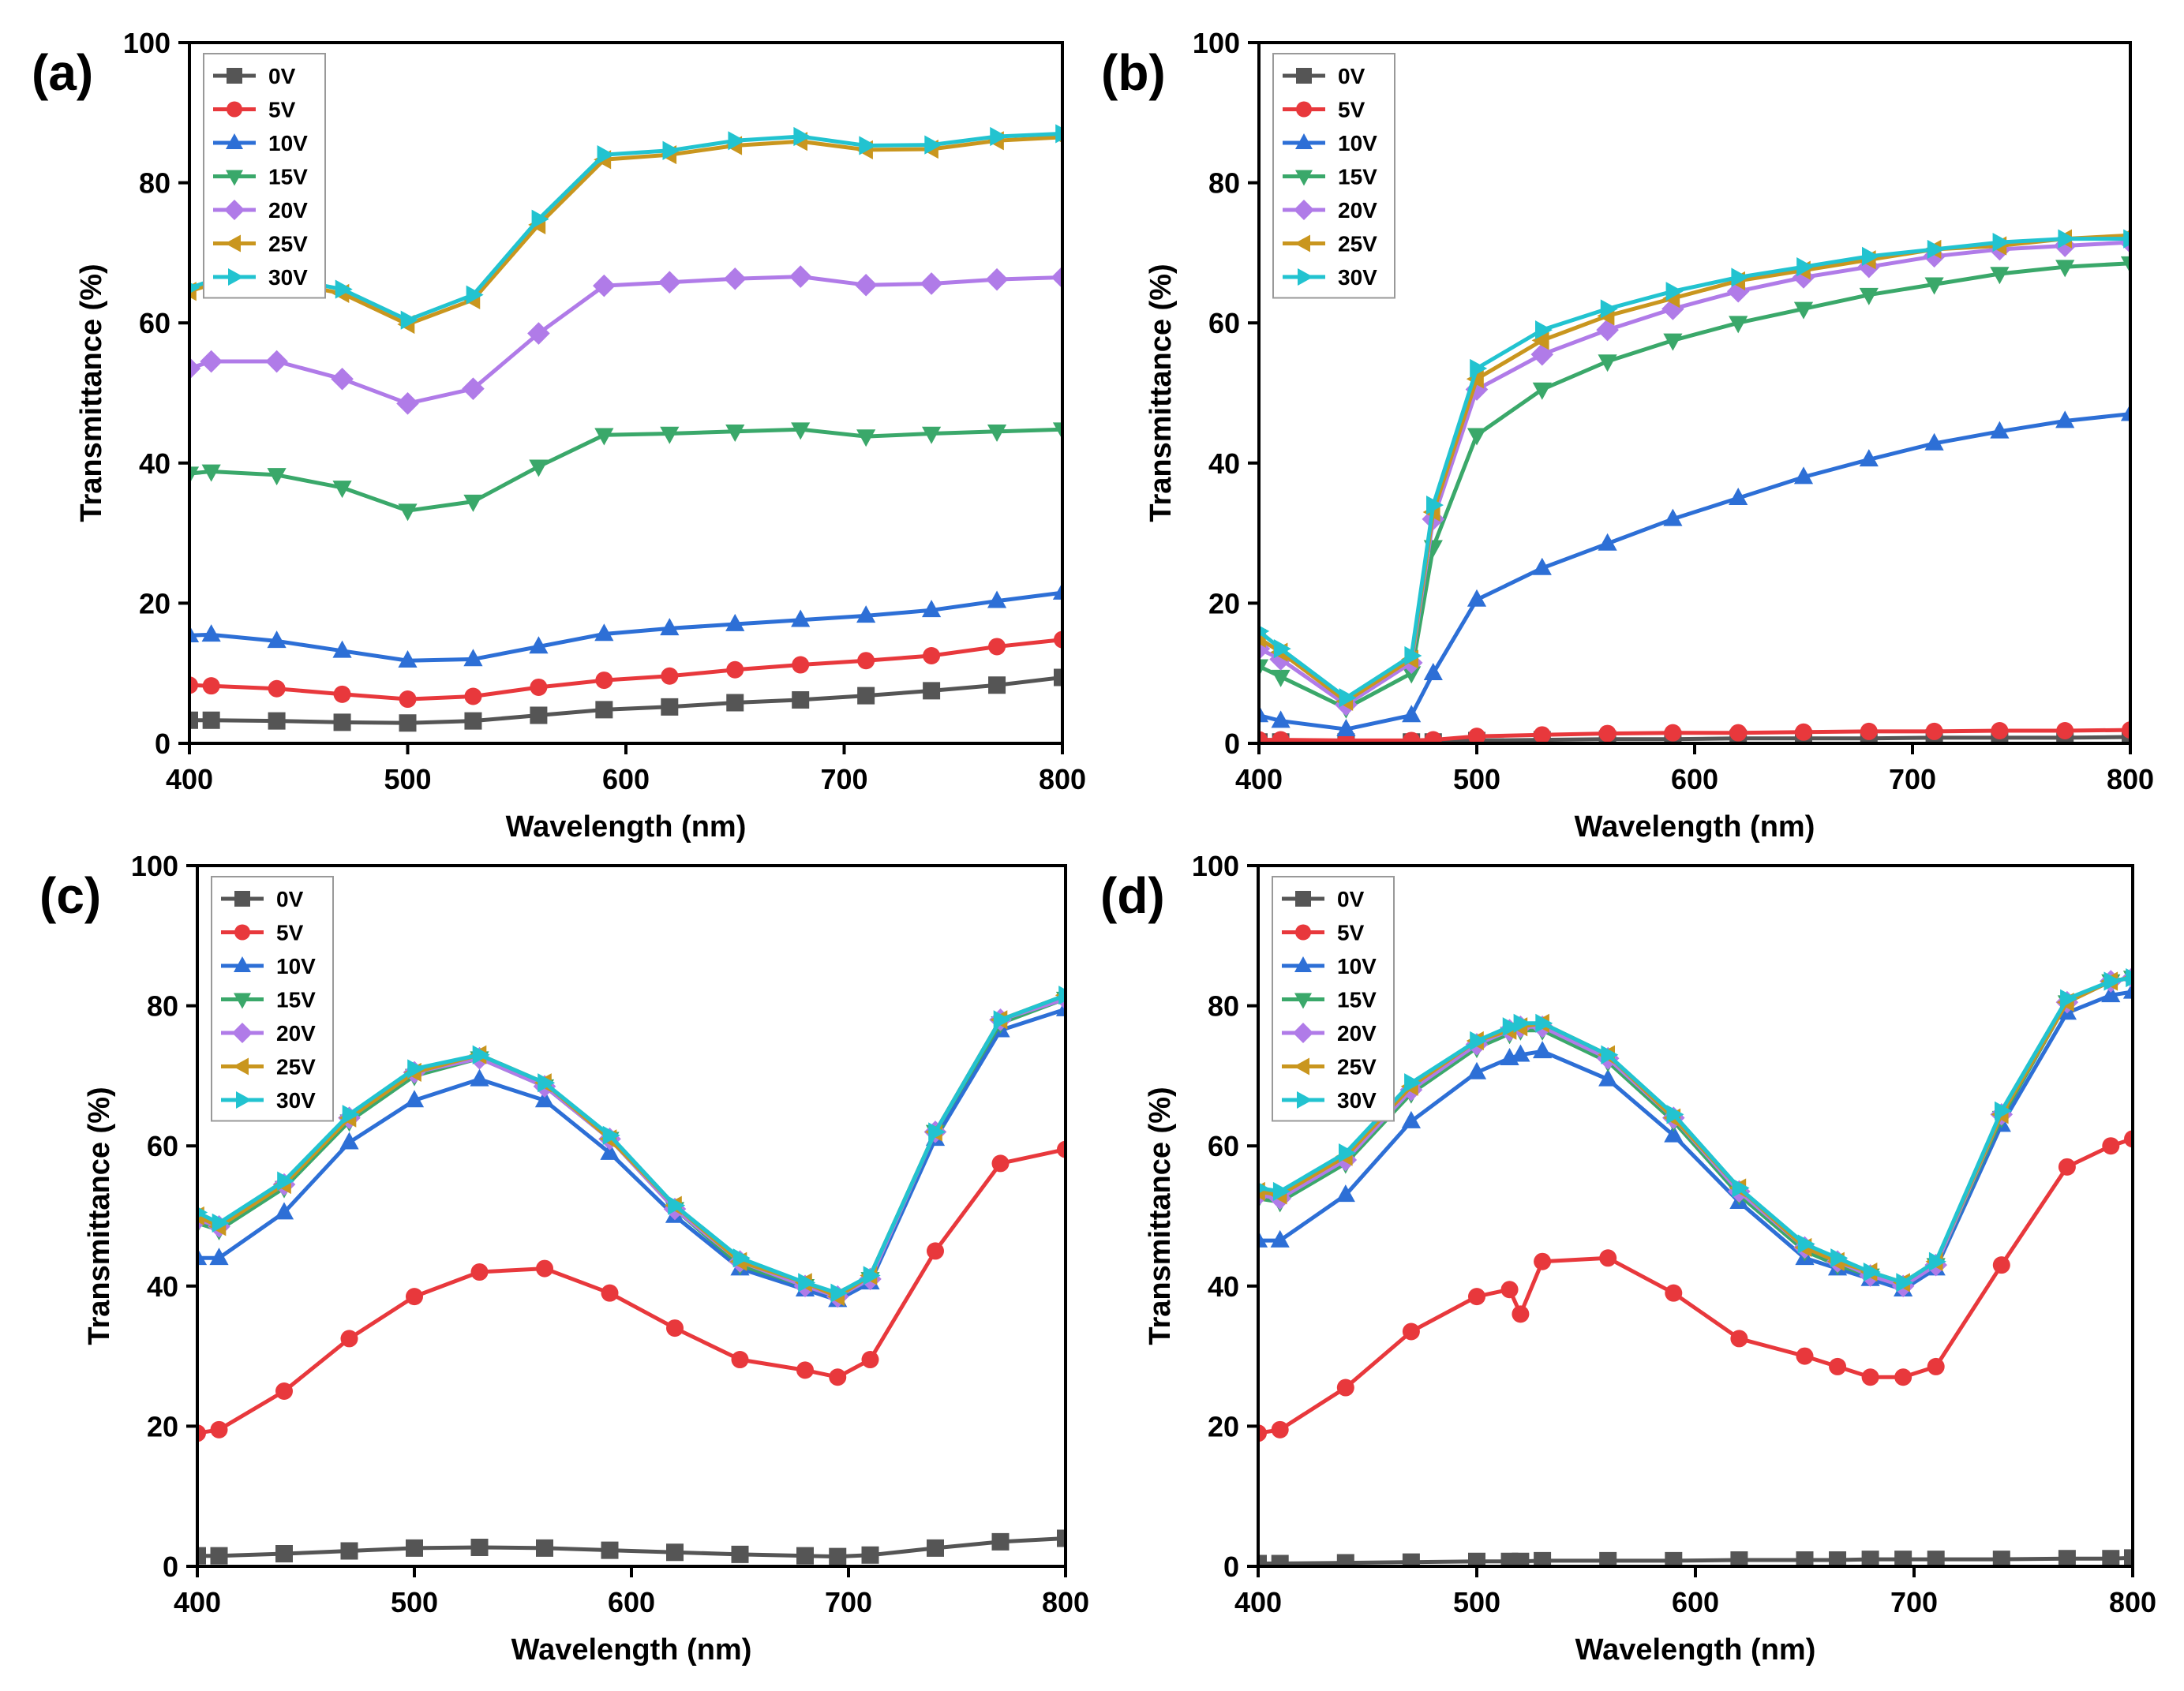 The height and width of the screenshot is (1691, 2184). What do you see at coordinates (1161, 393) in the screenshot?
I see `y-axis-title: Transmittance (%)` at bounding box center [1161, 393].